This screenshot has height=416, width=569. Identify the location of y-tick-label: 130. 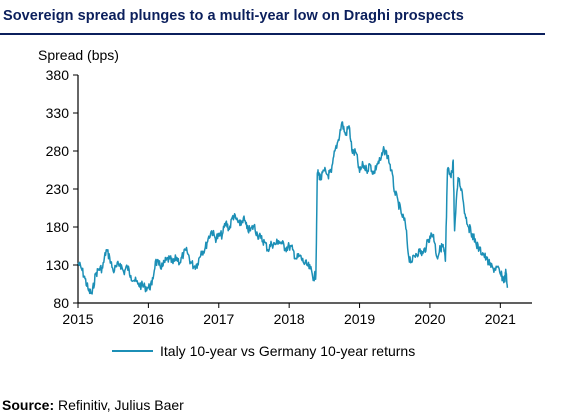
(58, 265).